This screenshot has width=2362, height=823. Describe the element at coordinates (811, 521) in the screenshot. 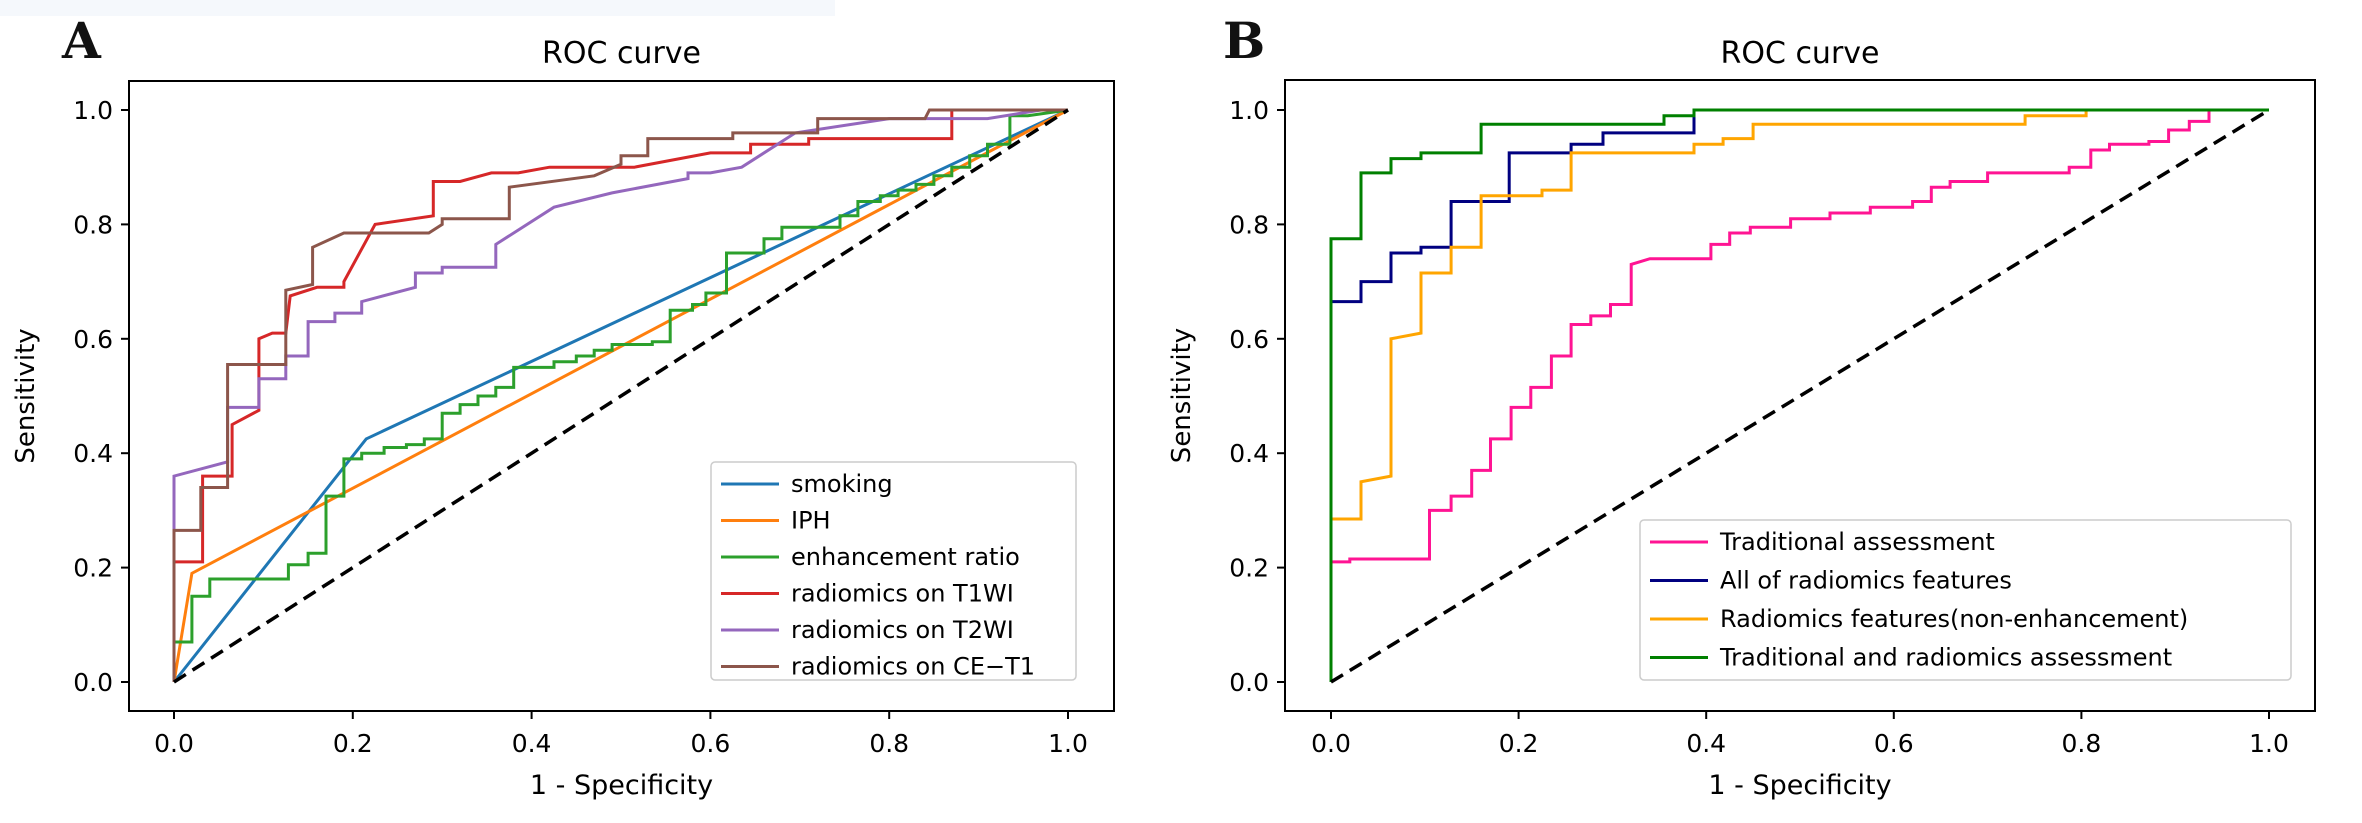

I see `legend-label: IPH` at that location.